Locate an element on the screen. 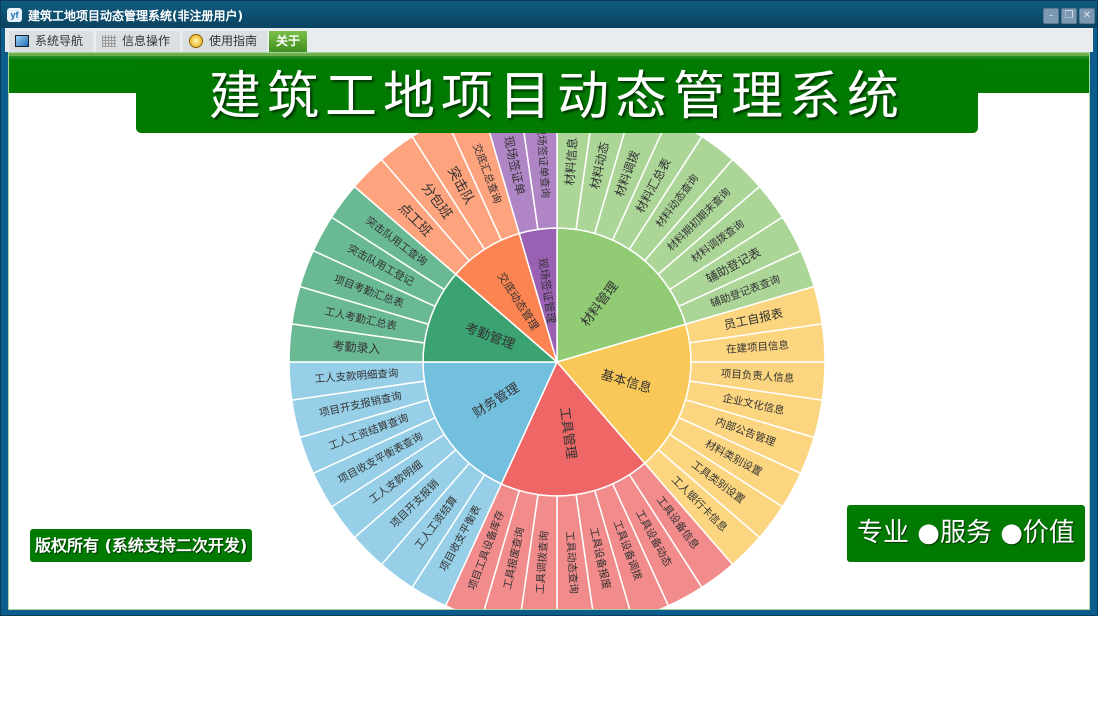  leaf-label: 现场签证单查询 is located at coordinates (543, 161).